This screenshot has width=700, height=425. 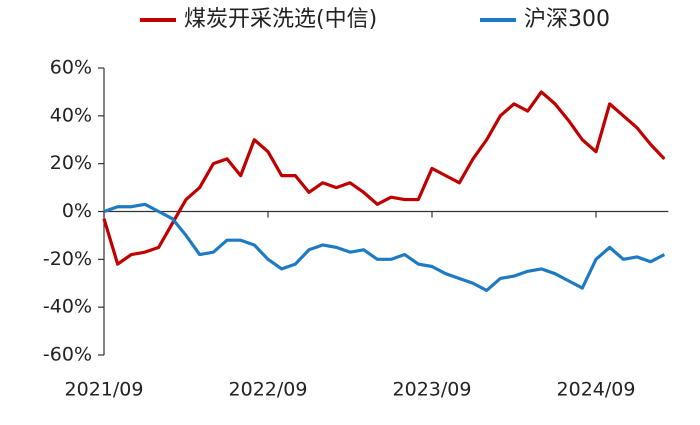 What do you see at coordinates (432, 390) in the screenshot?
I see `x-tick-label: 2023/09` at bounding box center [432, 390].